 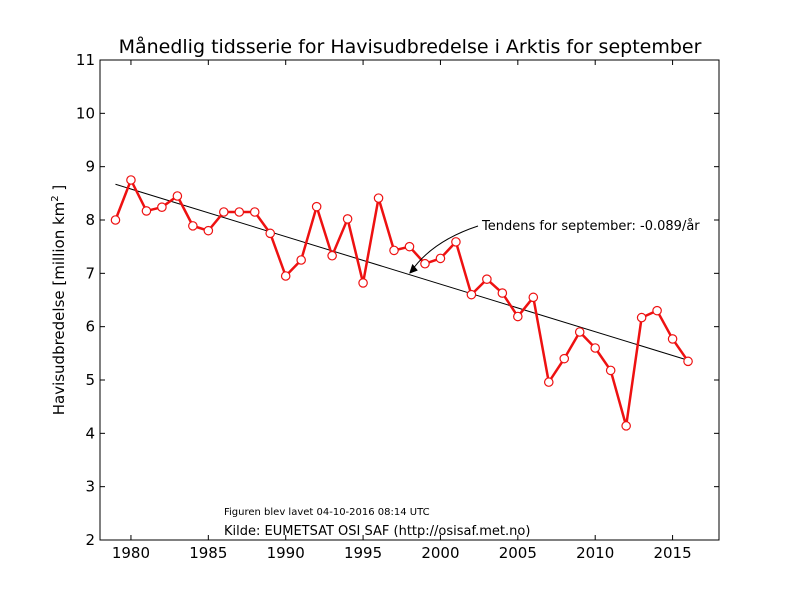 I want to click on data-point-2009, so click(x=579, y=332).